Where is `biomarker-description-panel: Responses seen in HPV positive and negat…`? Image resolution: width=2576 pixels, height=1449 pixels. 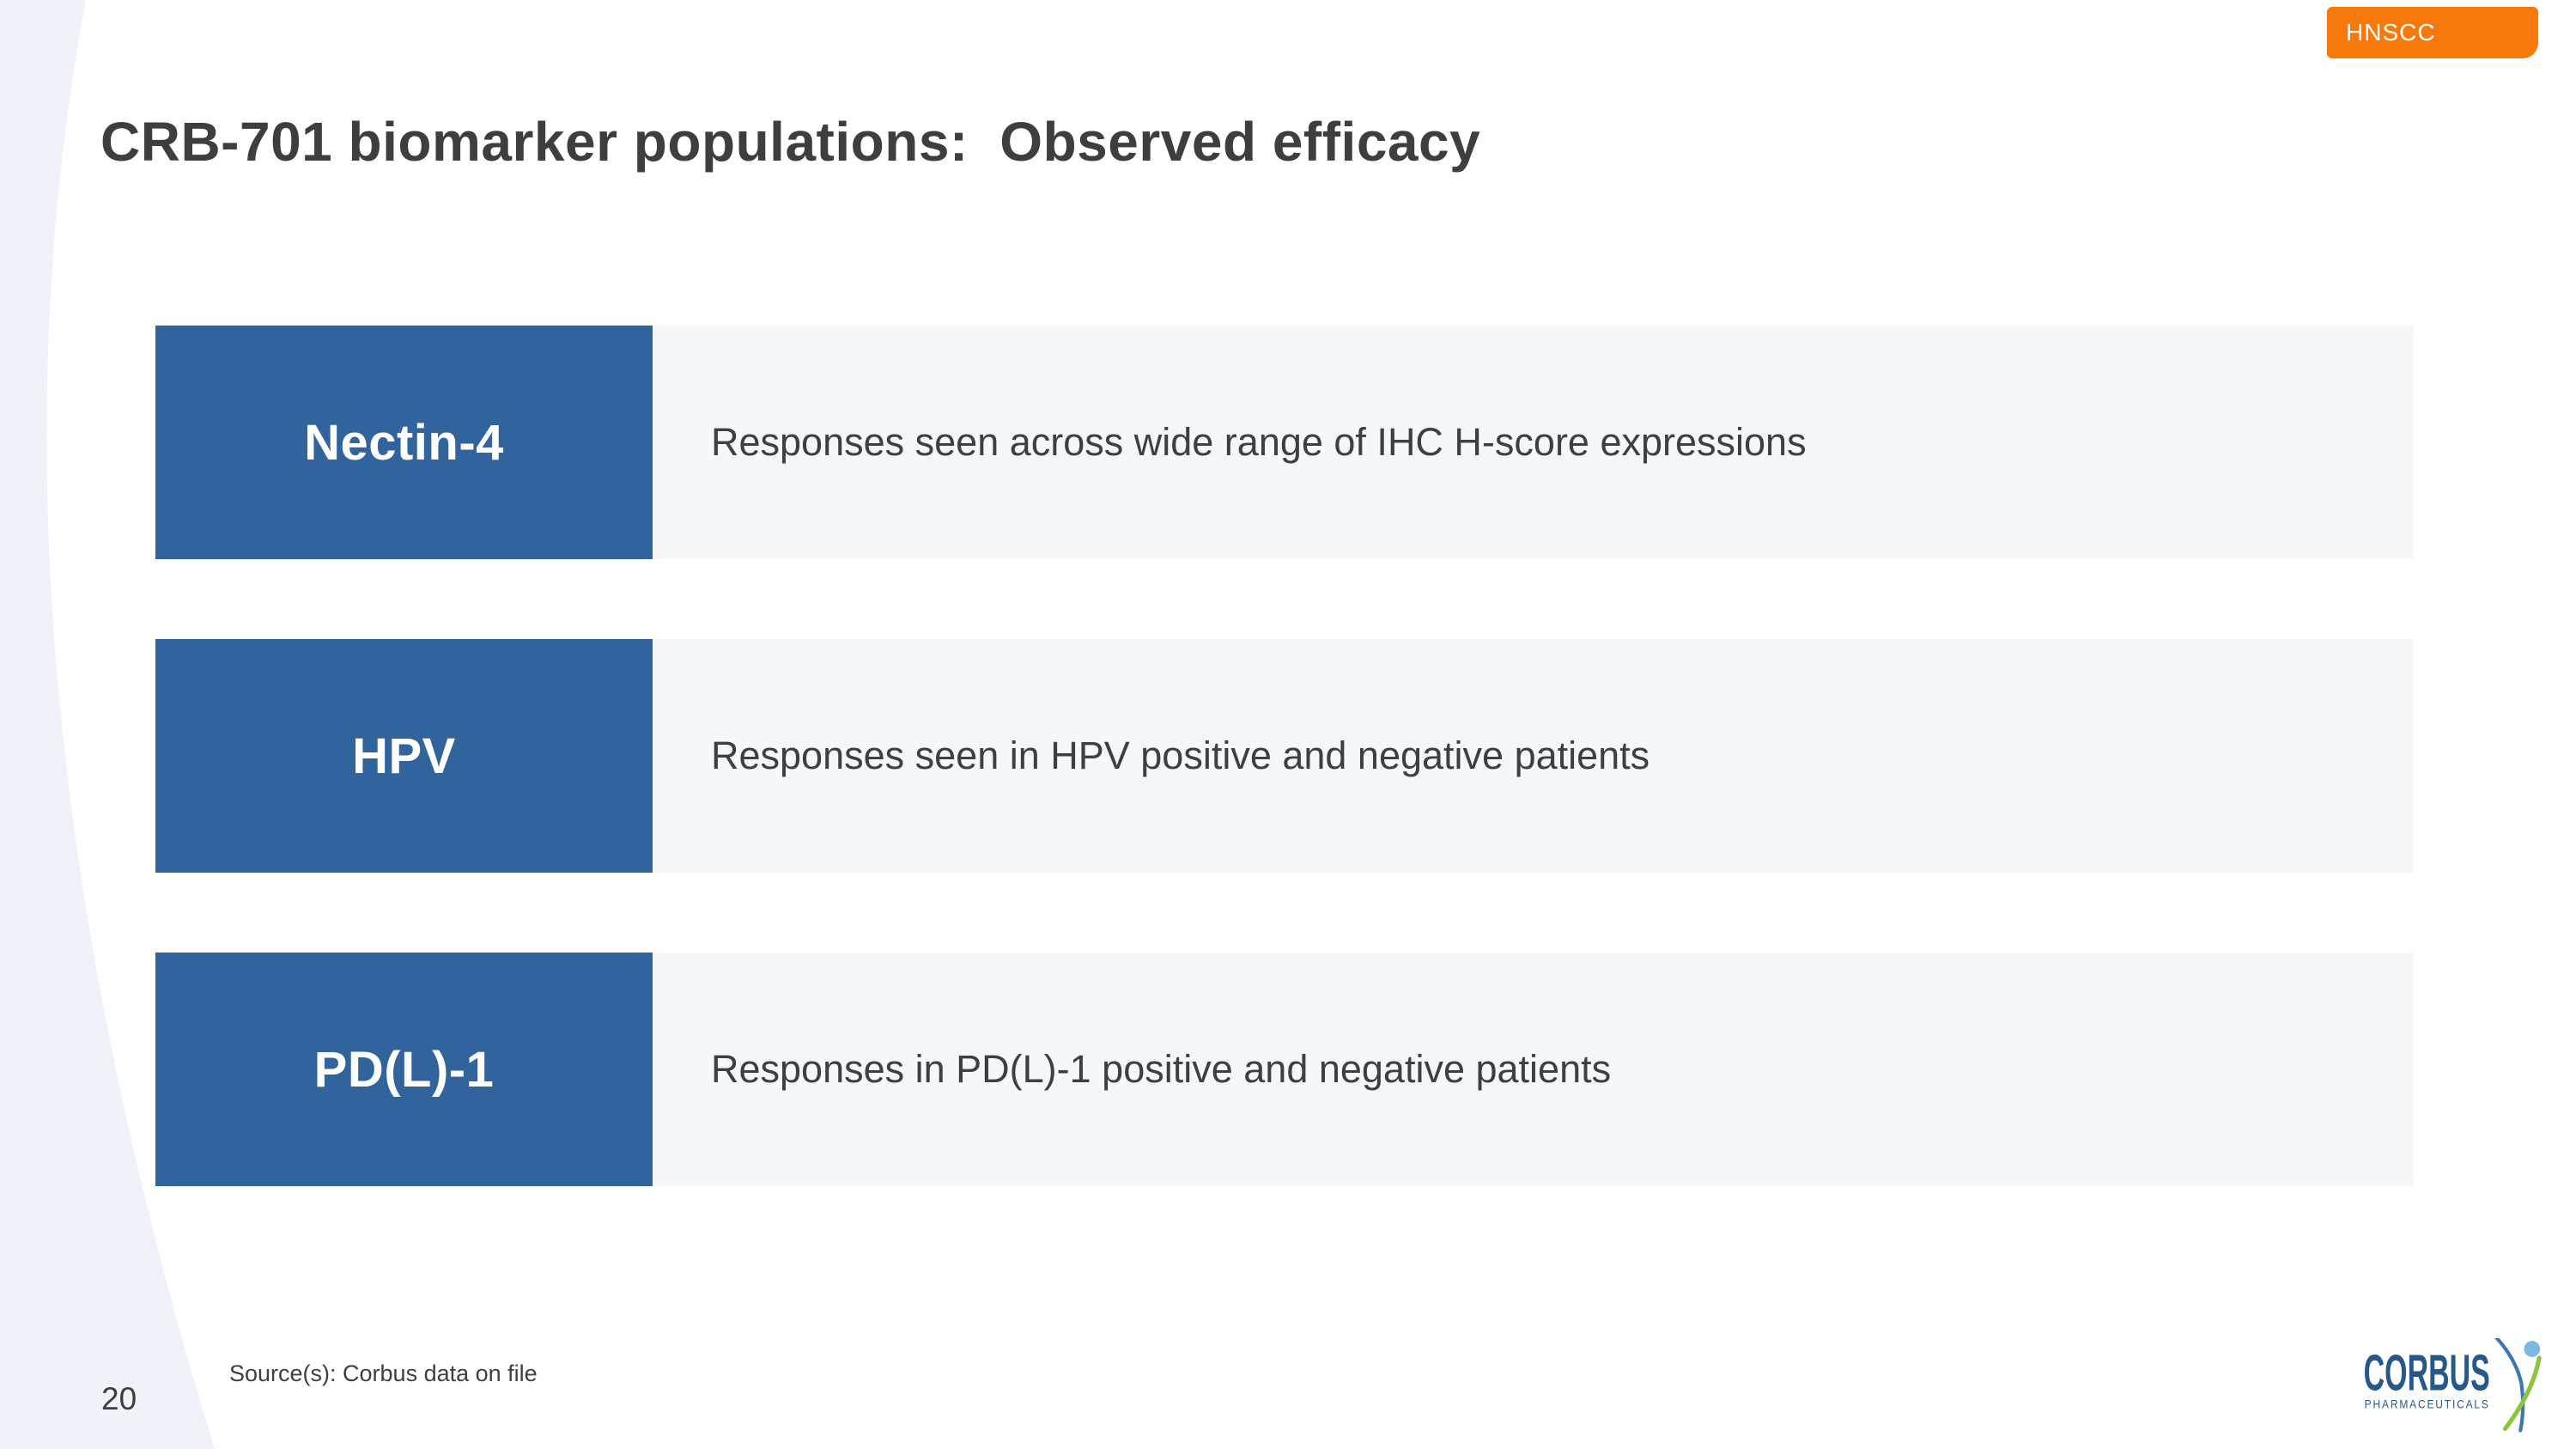 biomarker-description-panel: Responses seen in HPV positive and negat… is located at coordinates (1533, 756).